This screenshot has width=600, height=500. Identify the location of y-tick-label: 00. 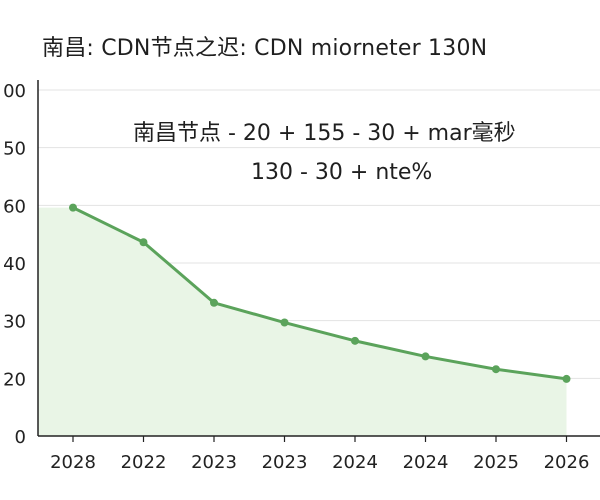
(14, 91).